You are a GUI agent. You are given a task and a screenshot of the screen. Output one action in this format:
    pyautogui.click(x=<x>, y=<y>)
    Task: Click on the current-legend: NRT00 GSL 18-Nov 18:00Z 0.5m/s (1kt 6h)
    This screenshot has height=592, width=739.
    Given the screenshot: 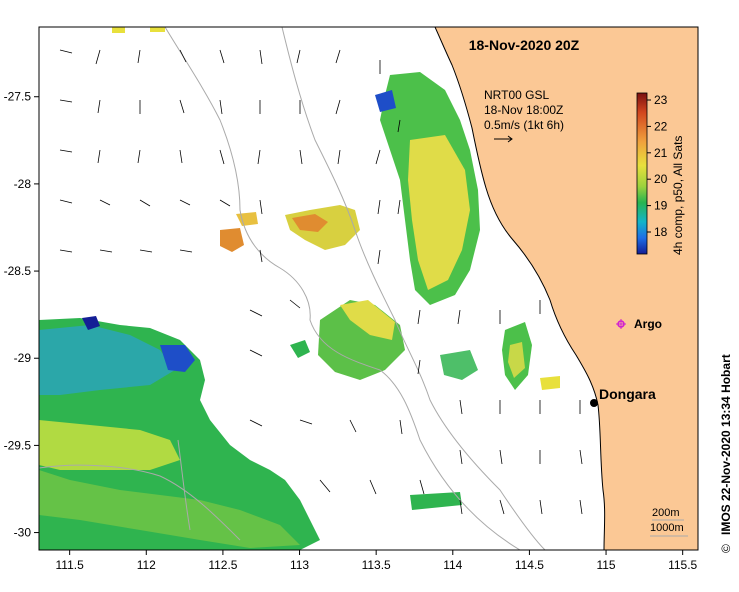 What is the action you would take?
    pyautogui.click(x=524, y=115)
    